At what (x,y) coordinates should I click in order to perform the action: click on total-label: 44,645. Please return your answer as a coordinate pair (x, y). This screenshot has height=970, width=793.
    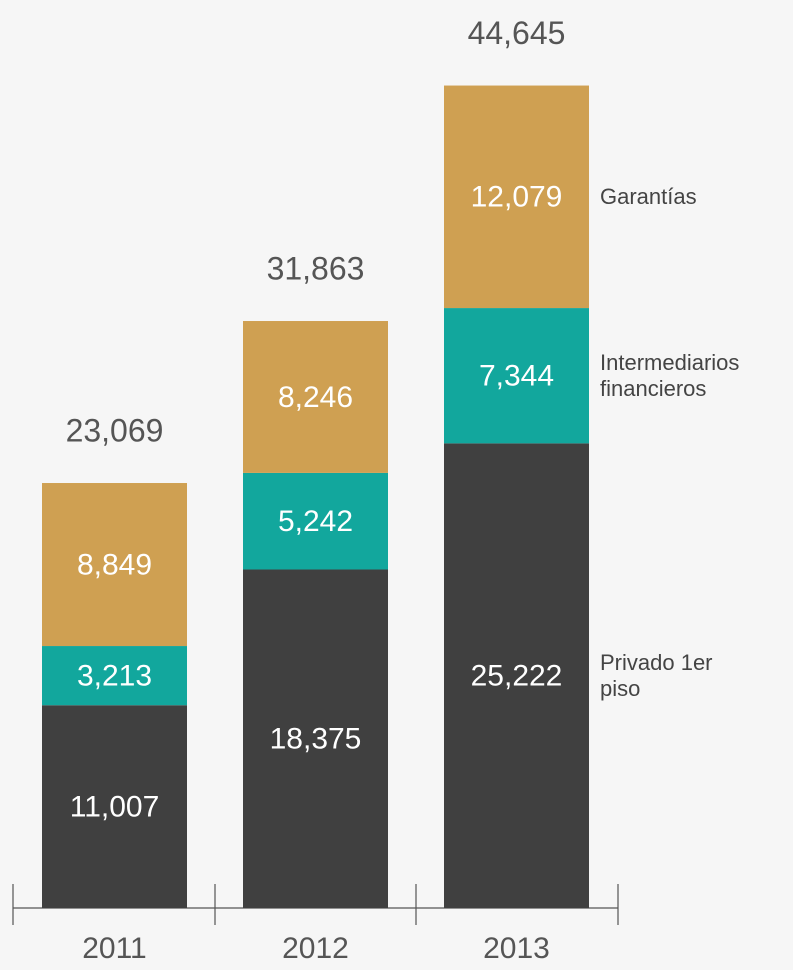
    Looking at the image, I should click on (517, 33).